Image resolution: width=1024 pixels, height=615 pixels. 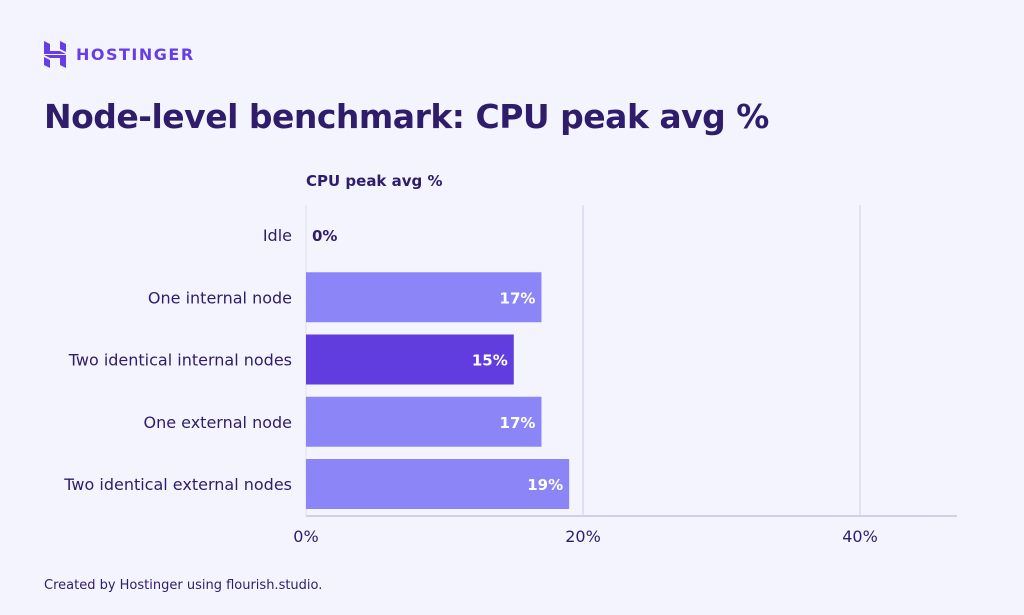 What do you see at coordinates (217, 422) in the screenshot?
I see `category-label: One external node` at bounding box center [217, 422].